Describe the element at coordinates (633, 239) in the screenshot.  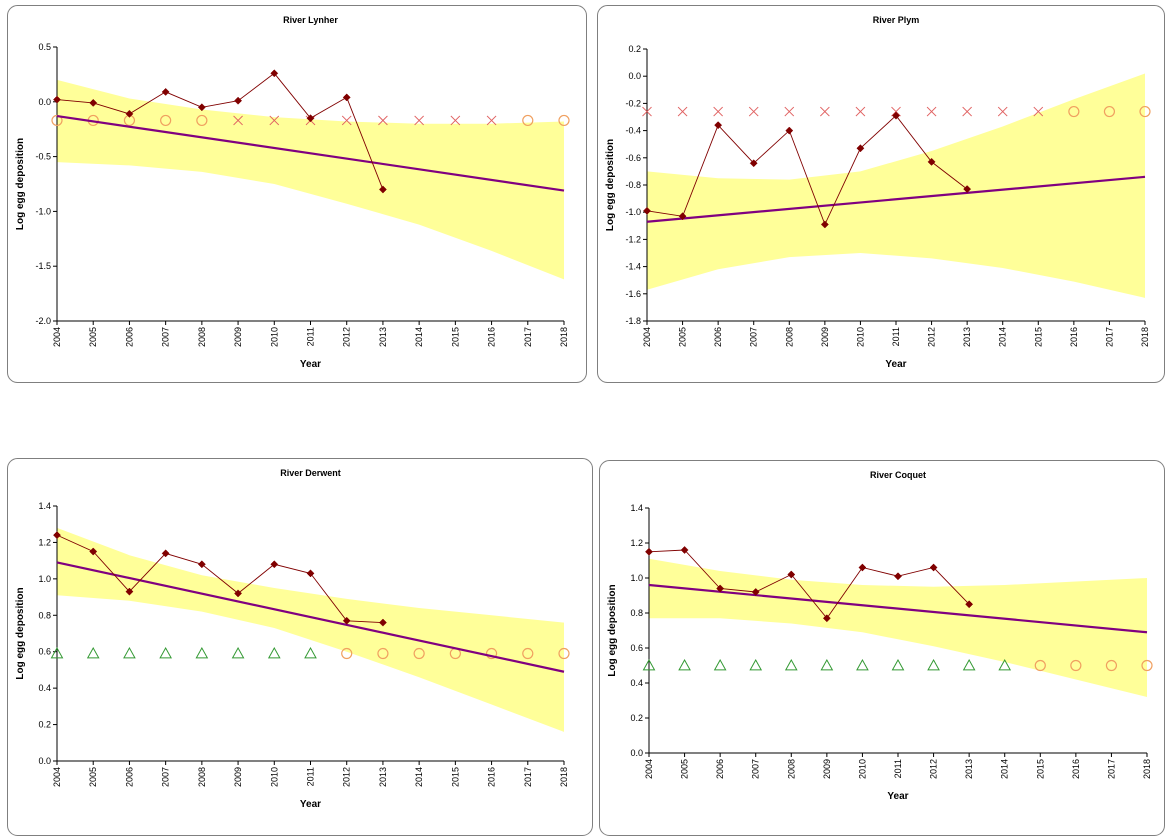
I see `y-tick-label: -1.2` at that location.